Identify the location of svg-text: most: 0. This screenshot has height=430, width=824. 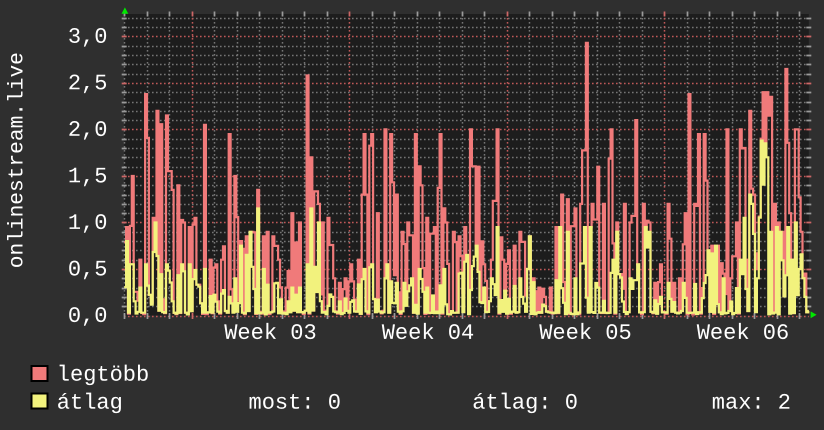
(294, 403).